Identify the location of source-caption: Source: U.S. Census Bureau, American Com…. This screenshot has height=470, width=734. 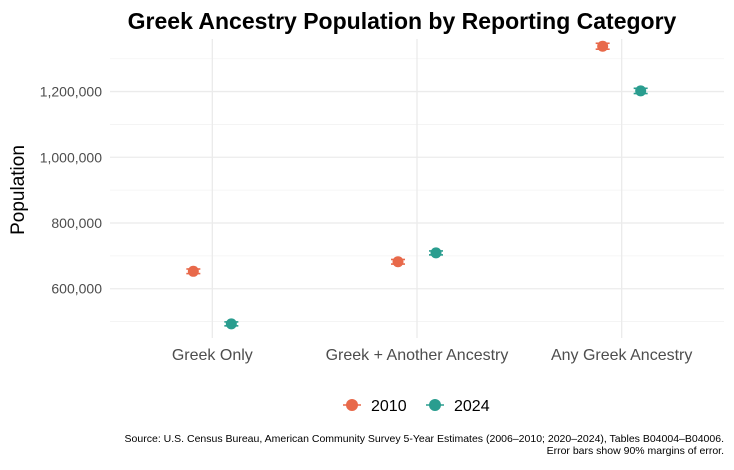
(424, 445).